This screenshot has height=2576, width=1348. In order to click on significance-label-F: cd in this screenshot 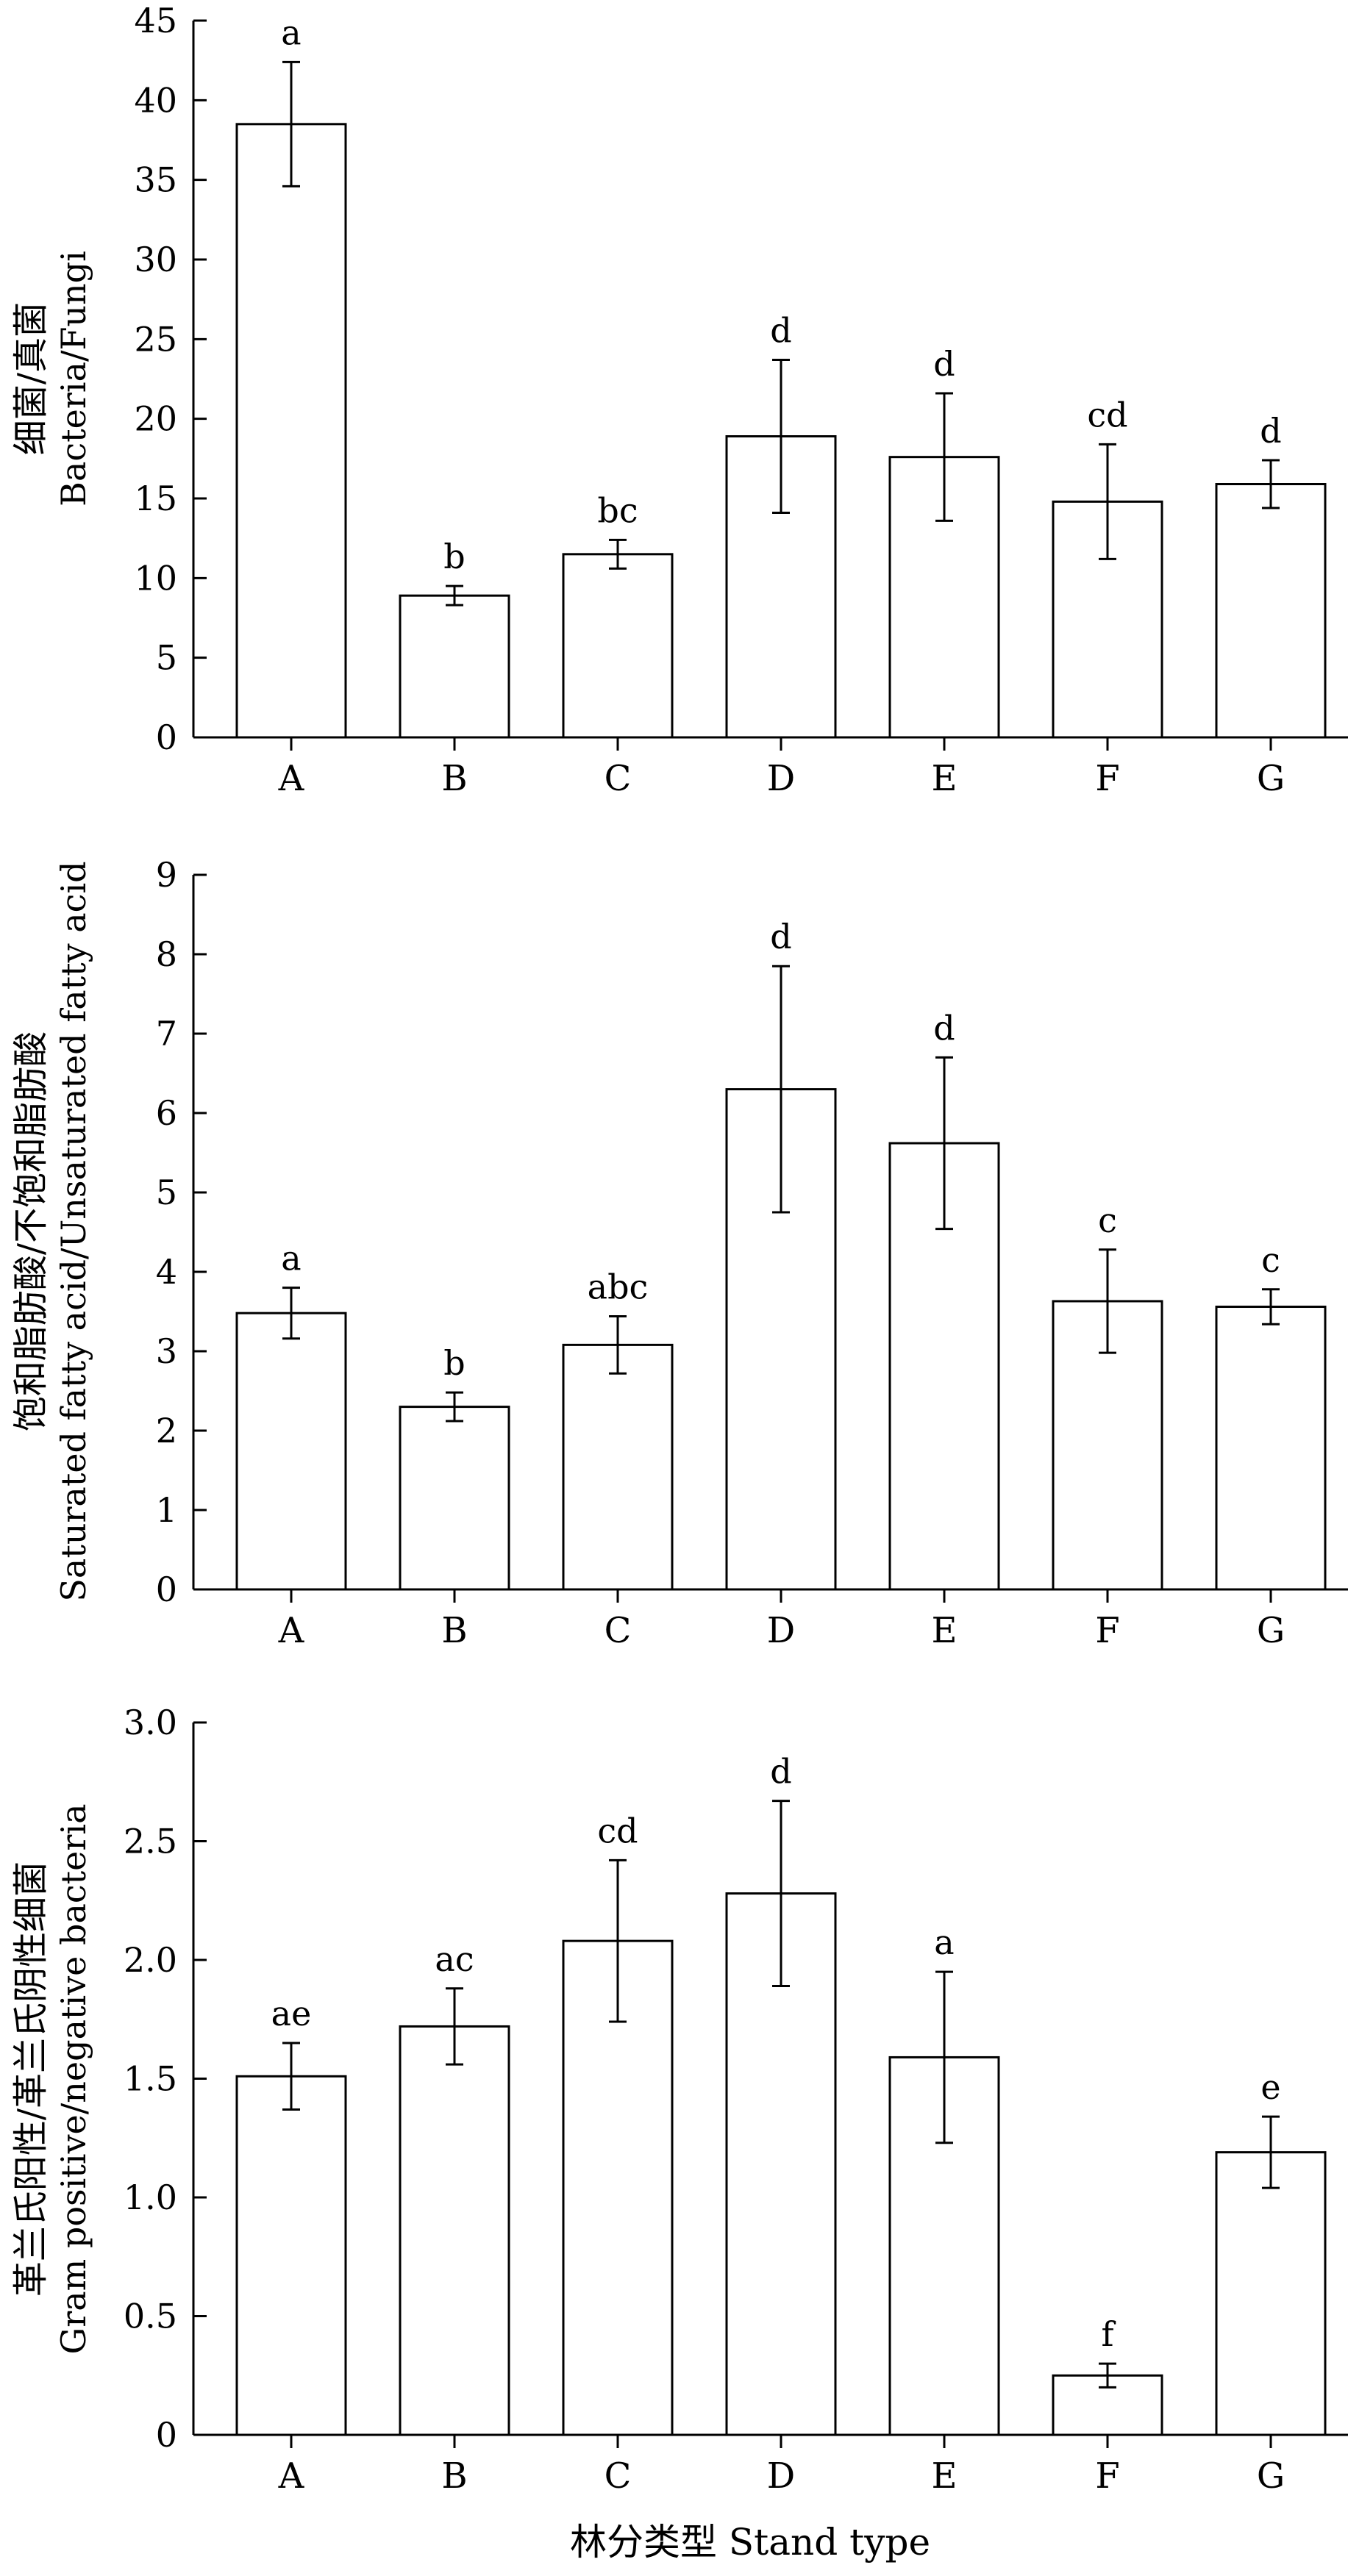, I will do `click(1107, 415)`.